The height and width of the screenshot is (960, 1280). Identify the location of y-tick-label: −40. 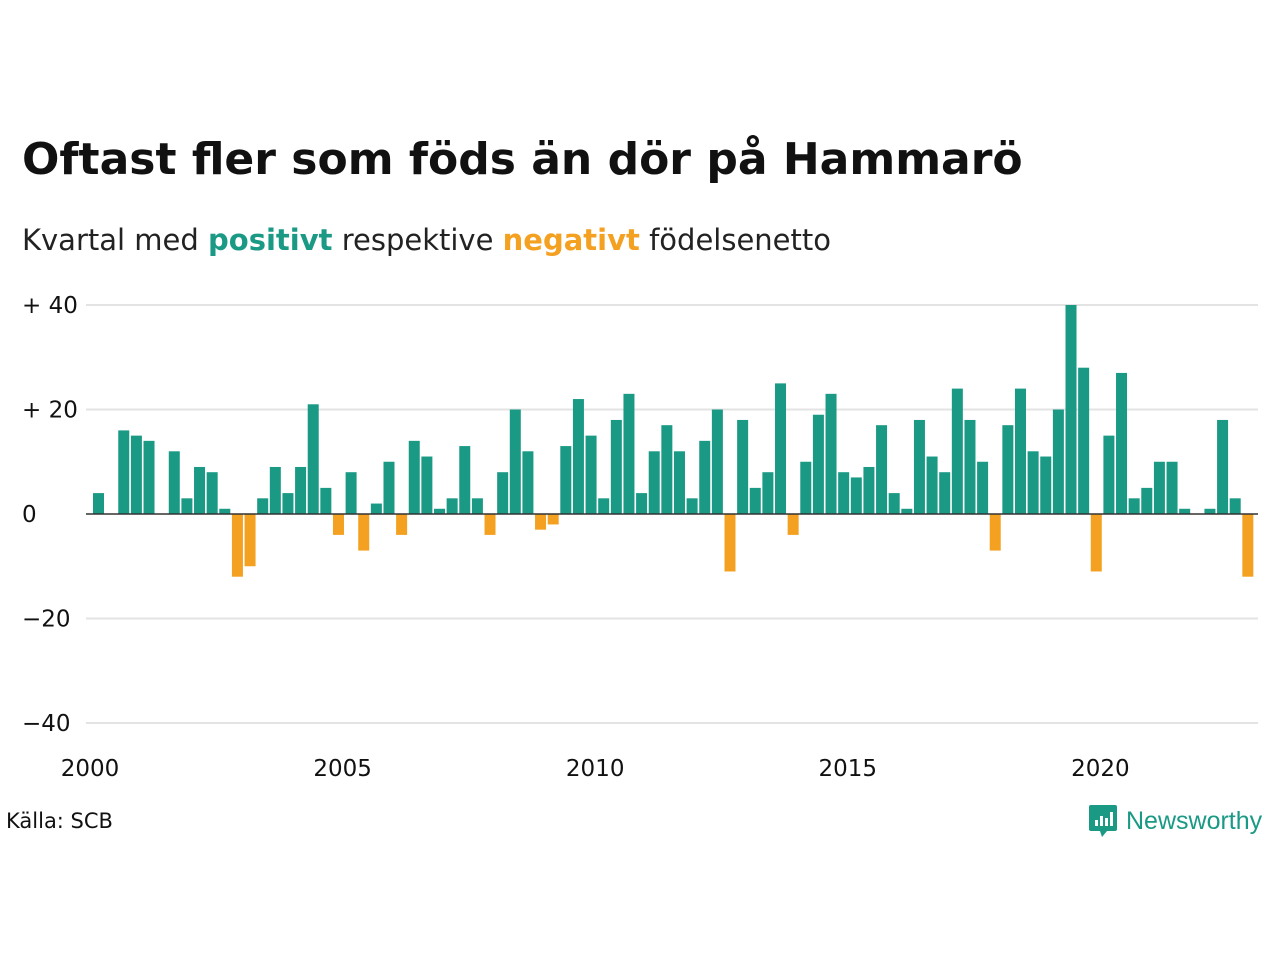
(46, 724).